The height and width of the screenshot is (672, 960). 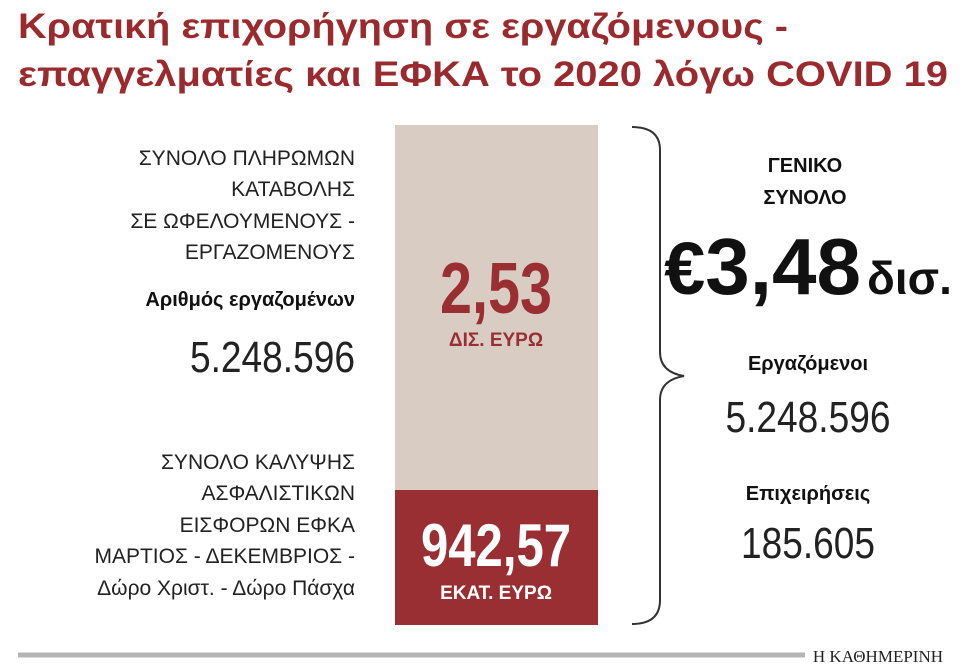 What do you see at coordinates (224, 556) in the screenshot?
I see `label: ΜΑΡΤΙΟΣ - ΔΕΚΕΜΒΡΙΟΣ -` at bounding box center [224, 556].